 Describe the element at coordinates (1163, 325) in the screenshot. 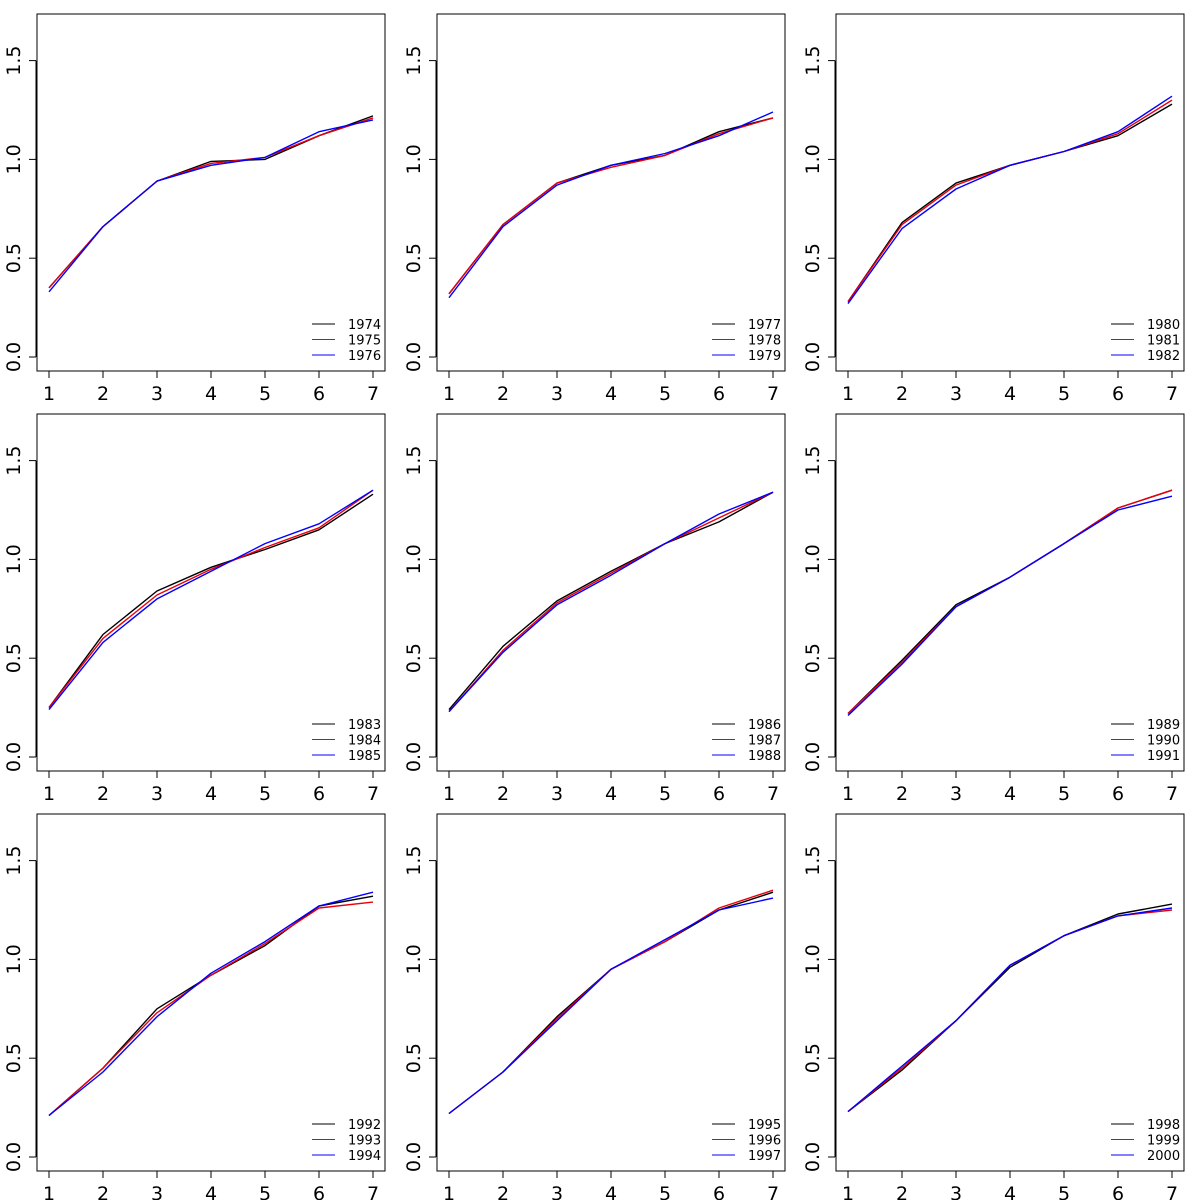

I see `legend-label-1980: 1980` at that location.